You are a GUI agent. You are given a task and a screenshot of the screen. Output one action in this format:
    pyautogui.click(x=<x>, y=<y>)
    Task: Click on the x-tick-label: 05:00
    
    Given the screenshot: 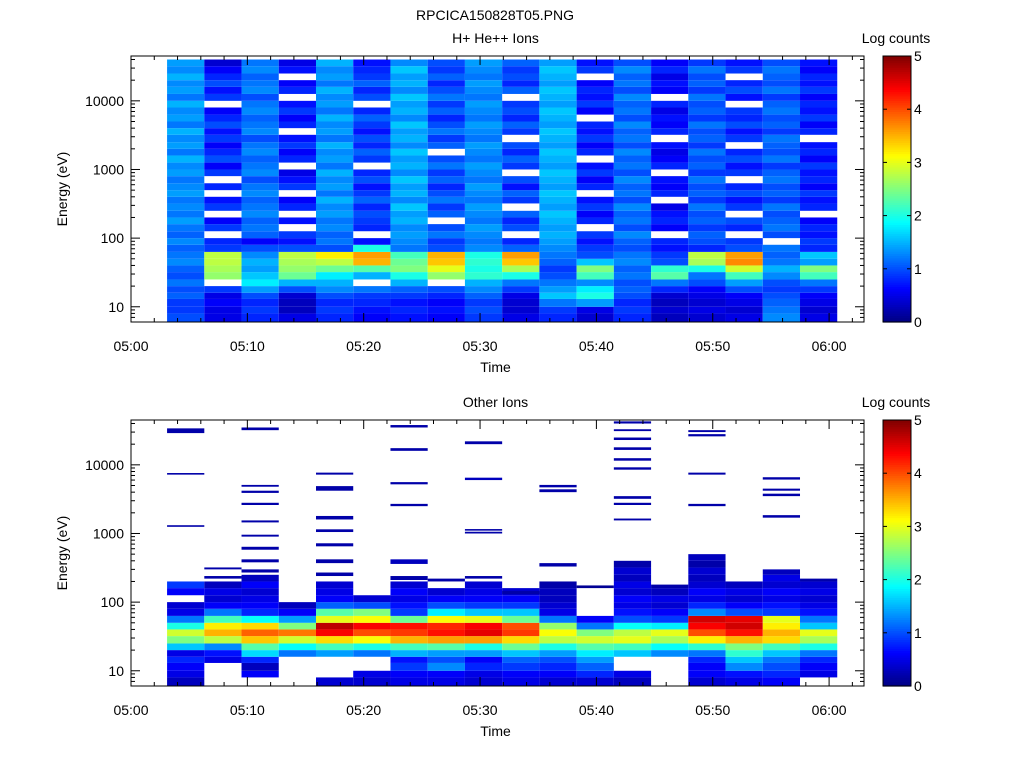 What is the action you would take?
    pyautogui.click(x=130, y=346)
    